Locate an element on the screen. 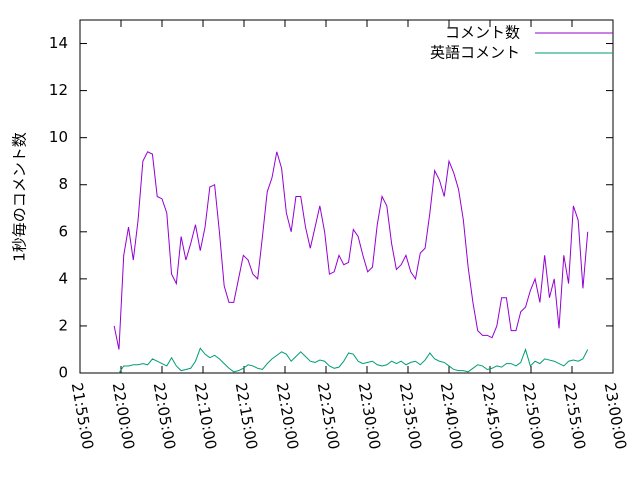  y-tick-label: 2 is located at coordinates (63, 325).